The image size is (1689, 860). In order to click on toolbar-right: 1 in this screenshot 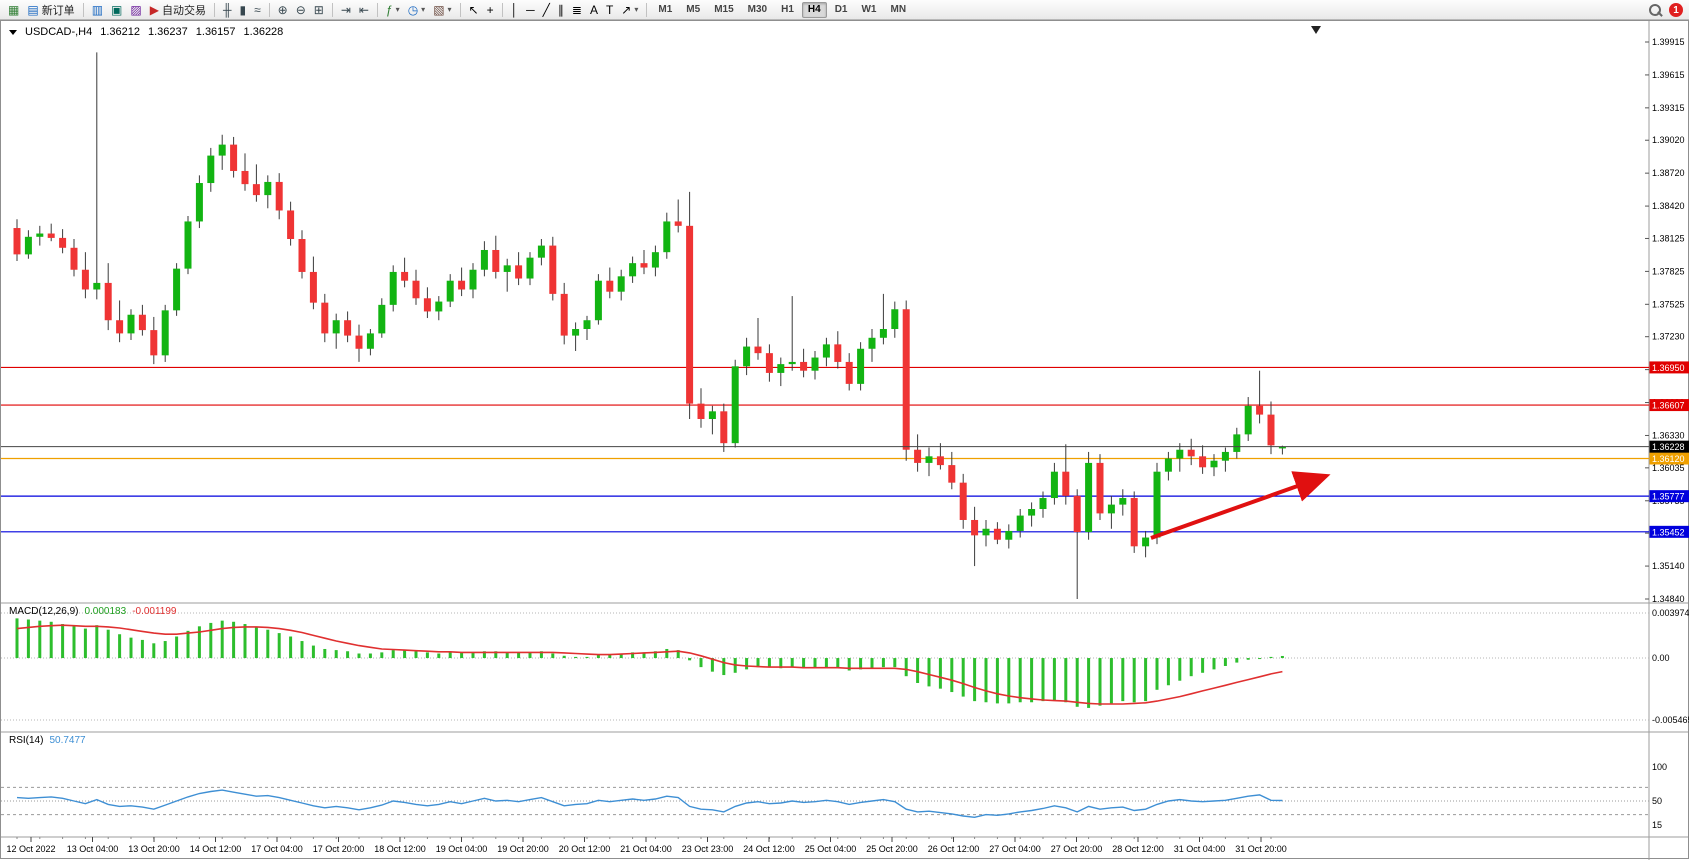, I will do `click(1665, 10)`.